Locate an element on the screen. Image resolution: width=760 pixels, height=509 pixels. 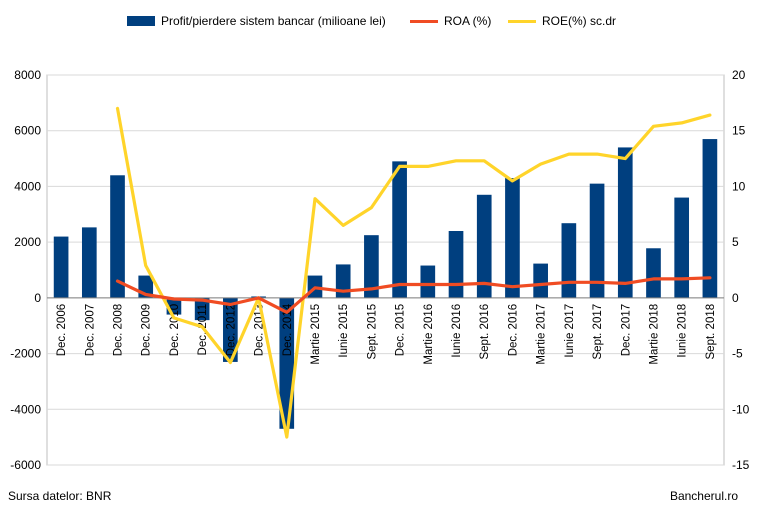
y-right-tick-label: 5 is located at coordinates (735, 242).